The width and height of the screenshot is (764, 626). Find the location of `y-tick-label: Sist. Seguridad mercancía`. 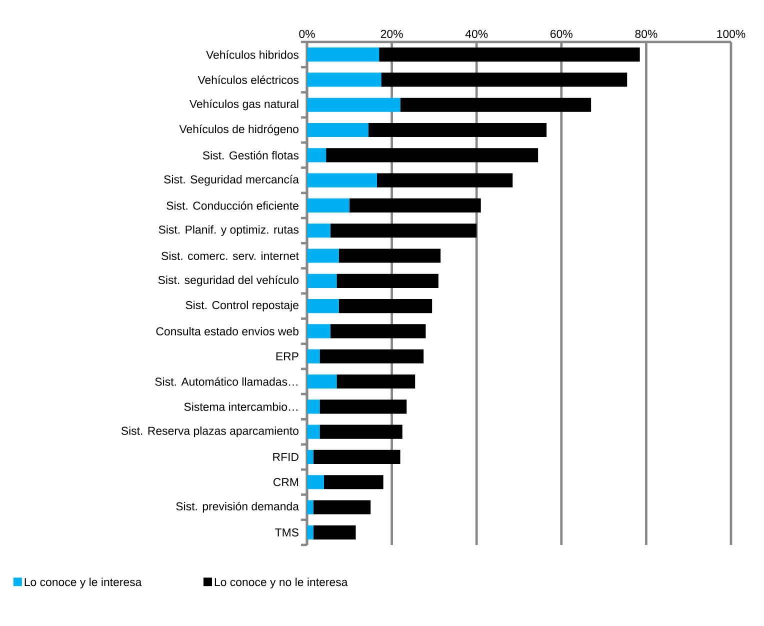

y-tick-label: Sist. Seguridad mercancía is located at coordinates (231, 180).